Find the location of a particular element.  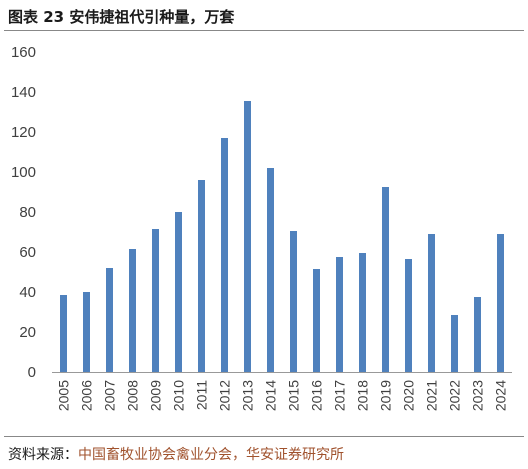

bar-2006 is located at coordinates (86, 332).